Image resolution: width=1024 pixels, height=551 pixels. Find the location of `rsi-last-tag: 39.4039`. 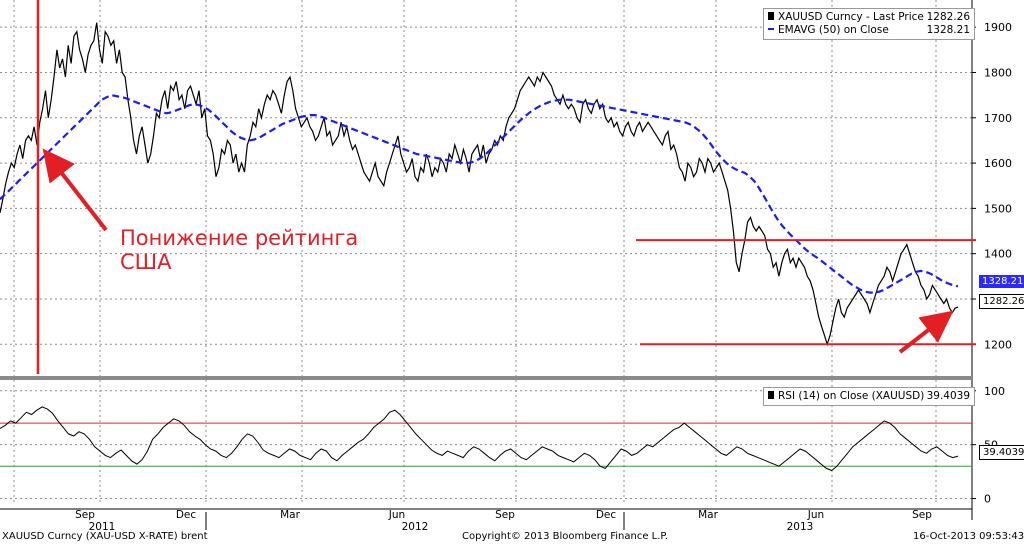

rsi-last-tag: 39.4039 is located at coordinates (1001, 452).